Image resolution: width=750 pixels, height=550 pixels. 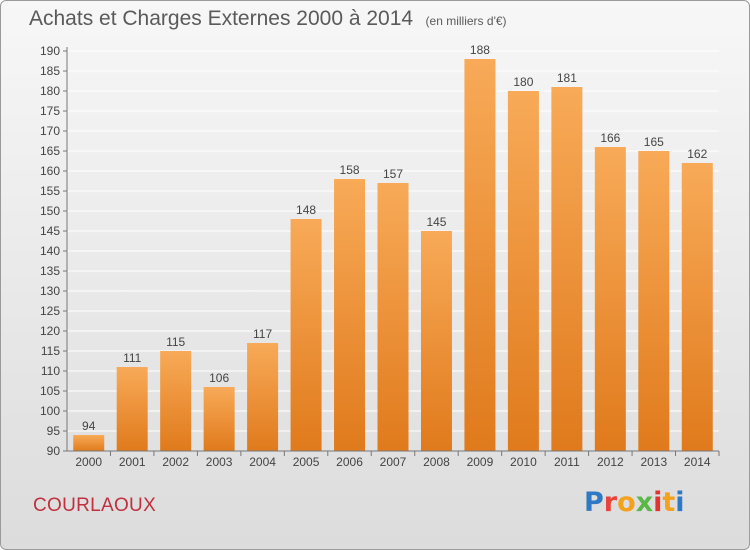 What do you see at coordinates (95, 505) in the screenshot?
I see `city-name: COURLAOUX` at bounding box center [95, 505].